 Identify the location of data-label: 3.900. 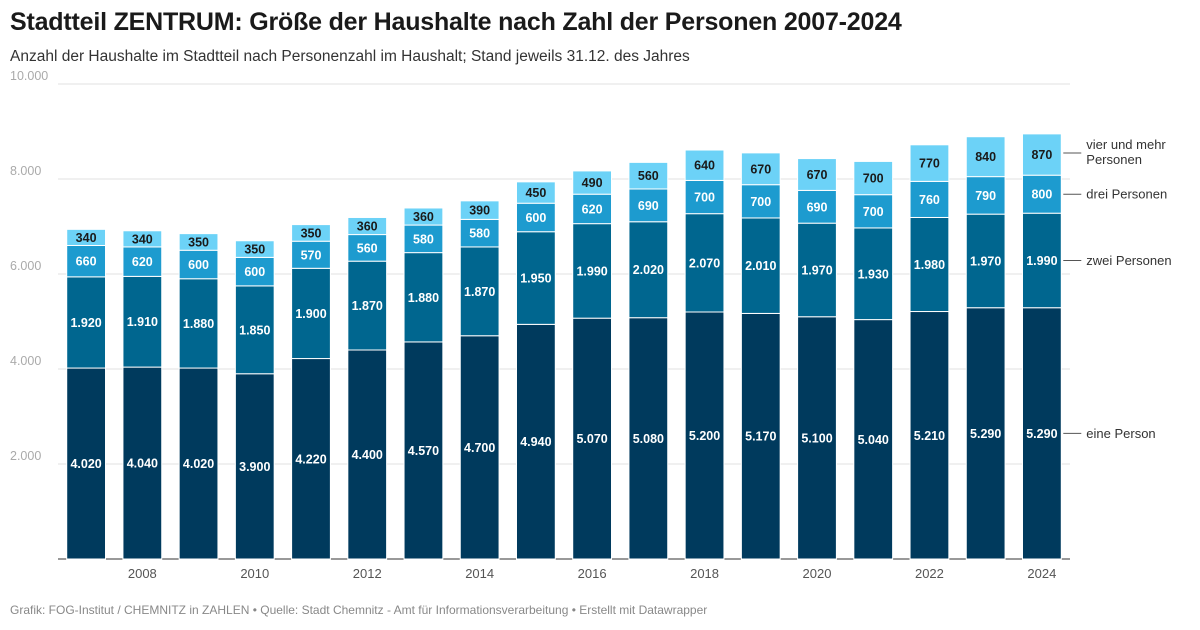
(254, 467).